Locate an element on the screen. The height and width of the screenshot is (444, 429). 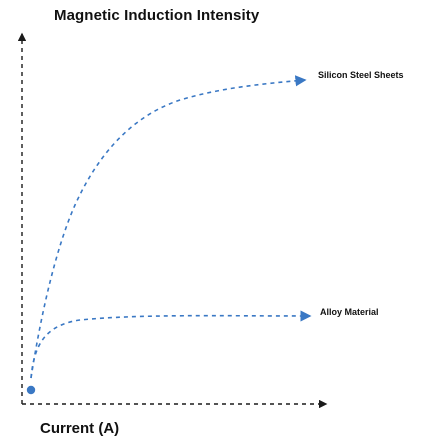
x-axis-label: Current (A) is located at coordinates (80, 428).